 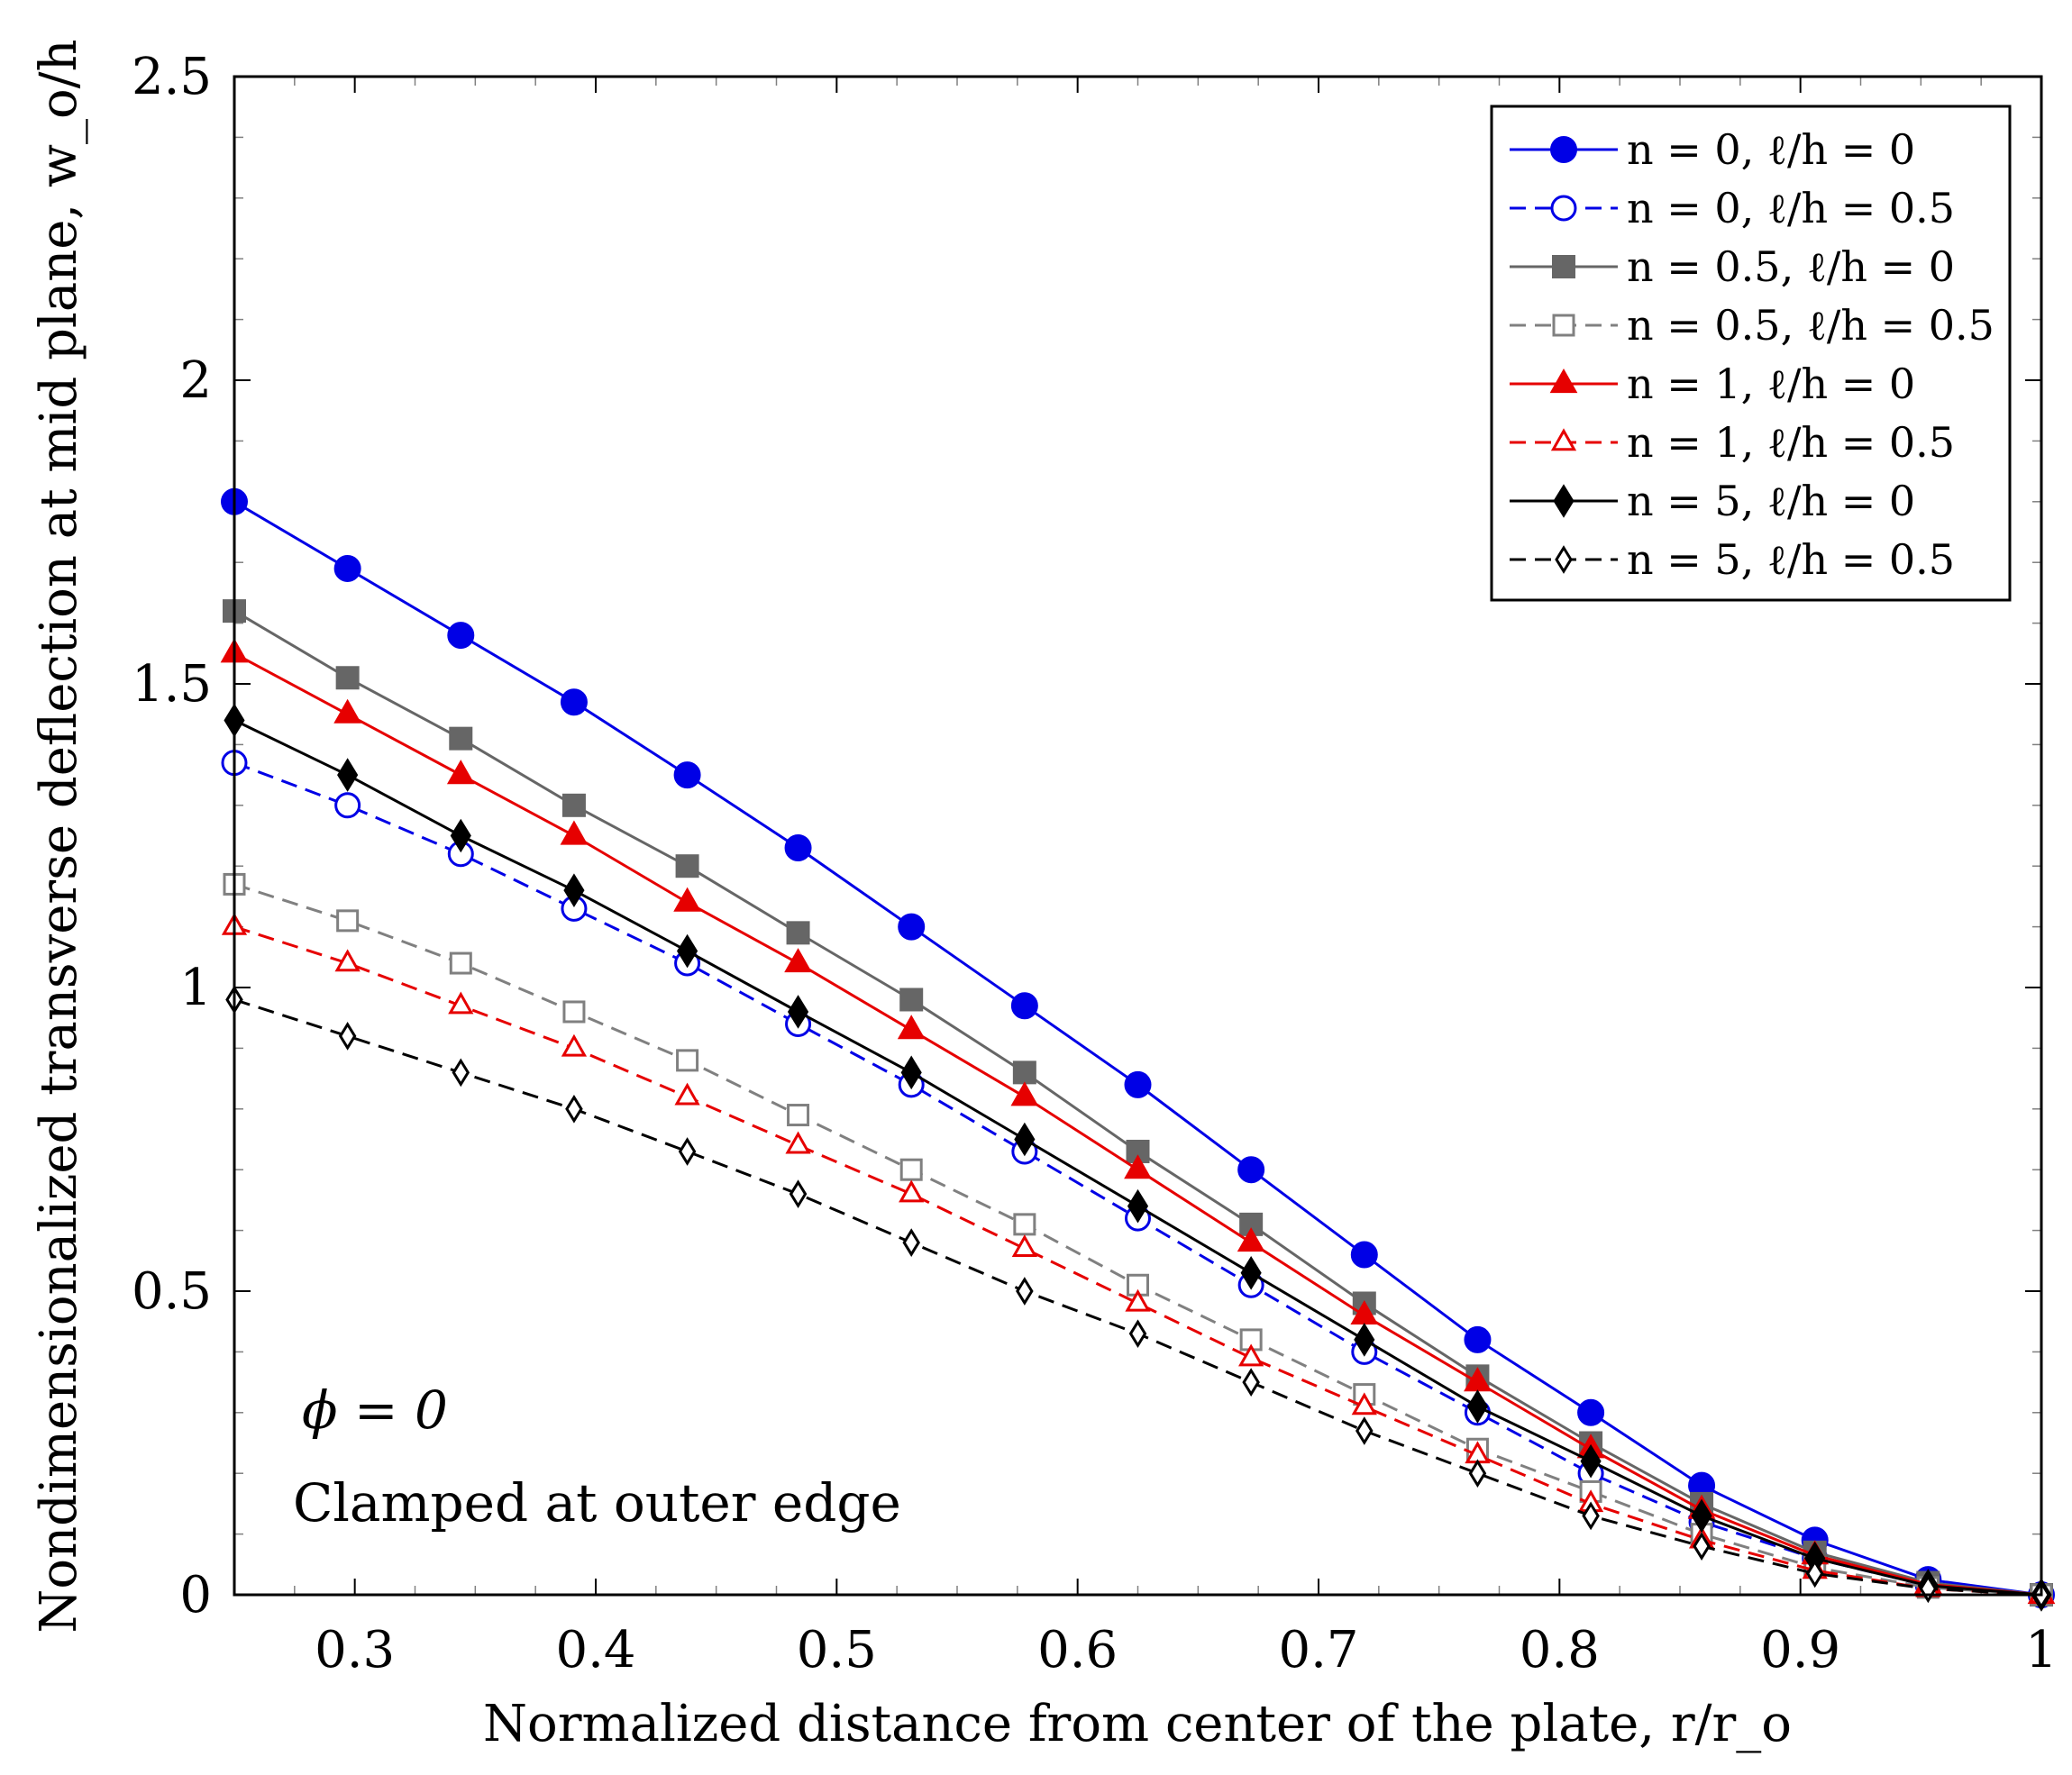 I want to click on legend-entry-5: n = 1, ℓ/h = 0.5, so click(x=1732, y=442).